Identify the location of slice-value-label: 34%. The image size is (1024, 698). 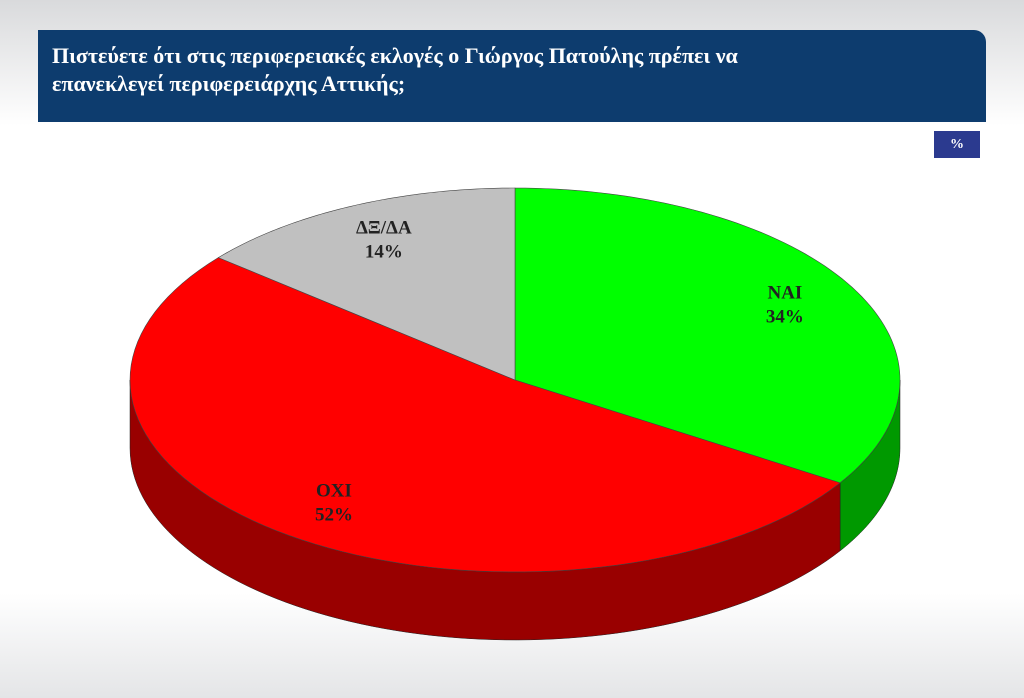
(785, 316).